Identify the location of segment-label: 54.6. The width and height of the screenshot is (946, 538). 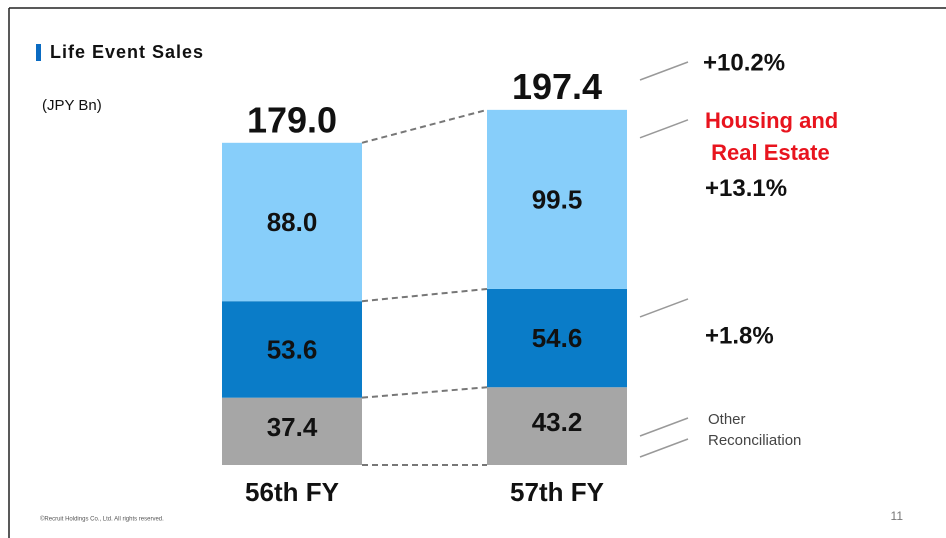
(557, 338).